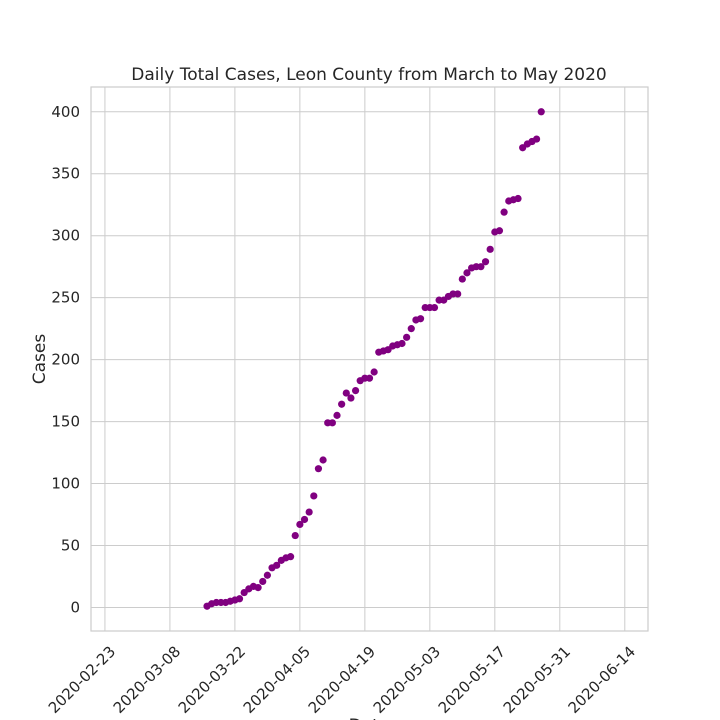  I want to click on x-tick-label: 2020-02-23, so click(82, 680).